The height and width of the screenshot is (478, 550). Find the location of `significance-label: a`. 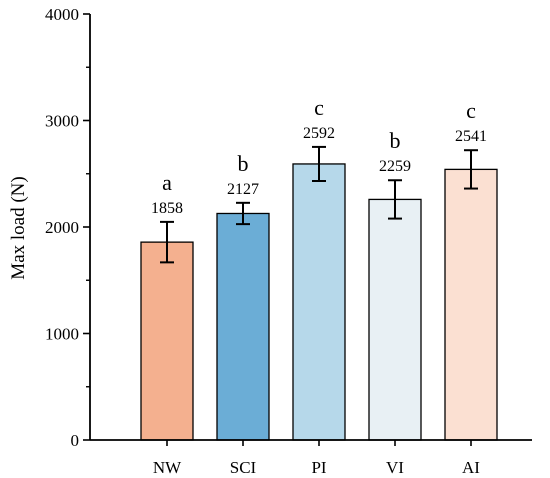

significance-label: a is located at coordinates (167, 182).